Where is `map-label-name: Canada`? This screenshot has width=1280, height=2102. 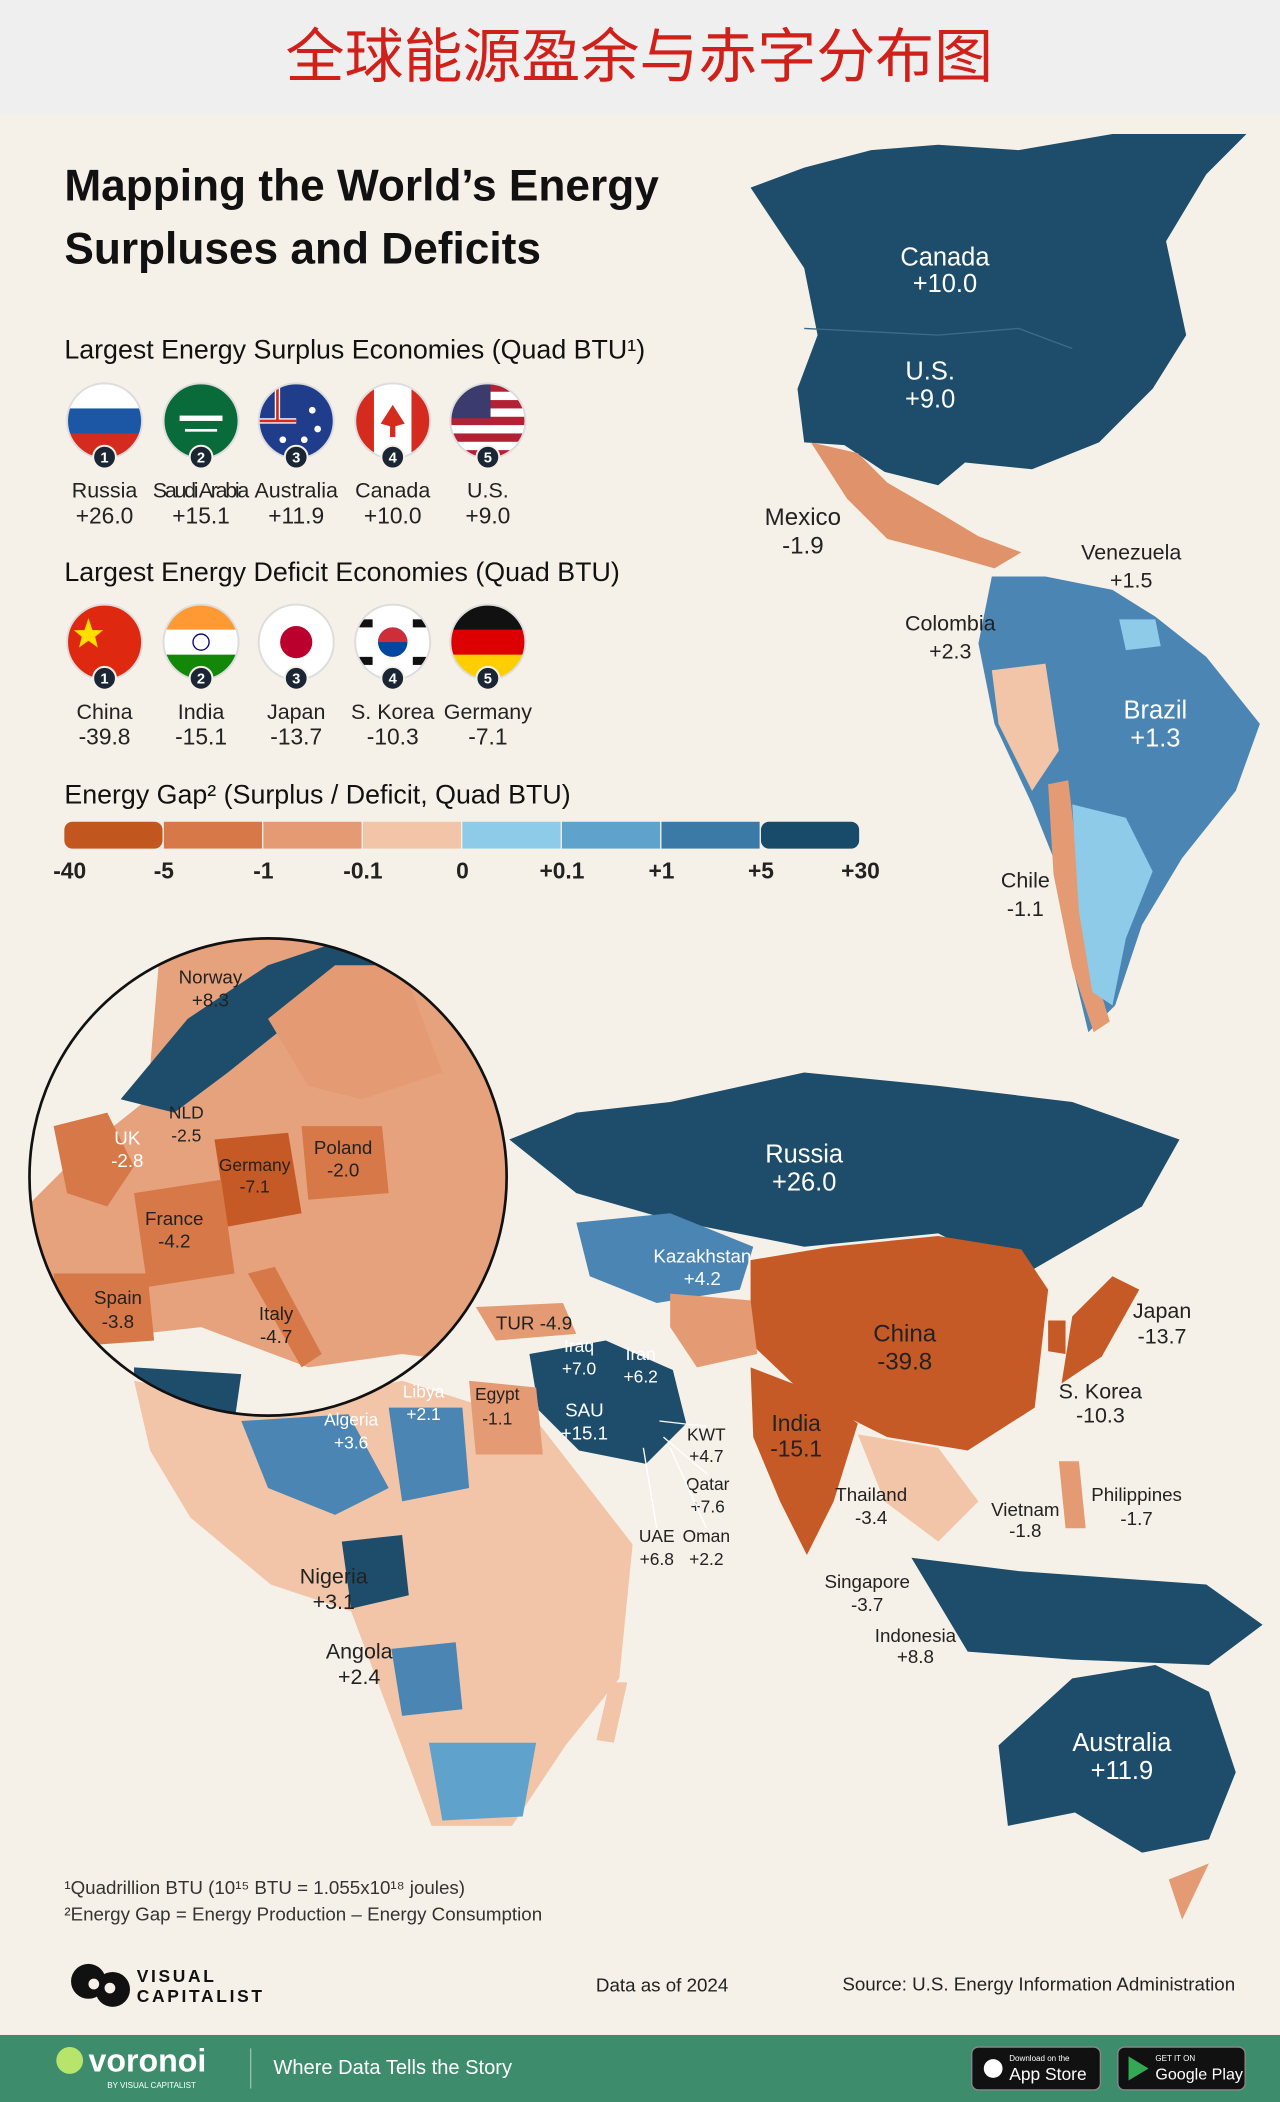
map-label-name: Canada is located at coordinates (945, 257).